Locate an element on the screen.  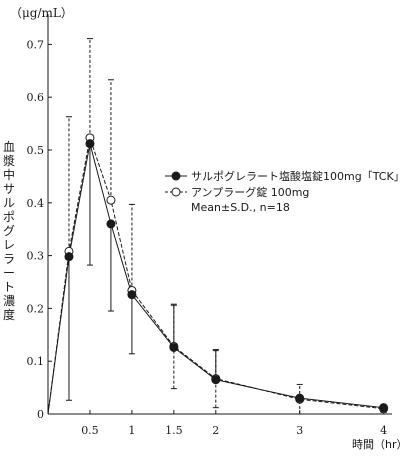
y-axis-label-char: ル is located at coordinates (8, 203).